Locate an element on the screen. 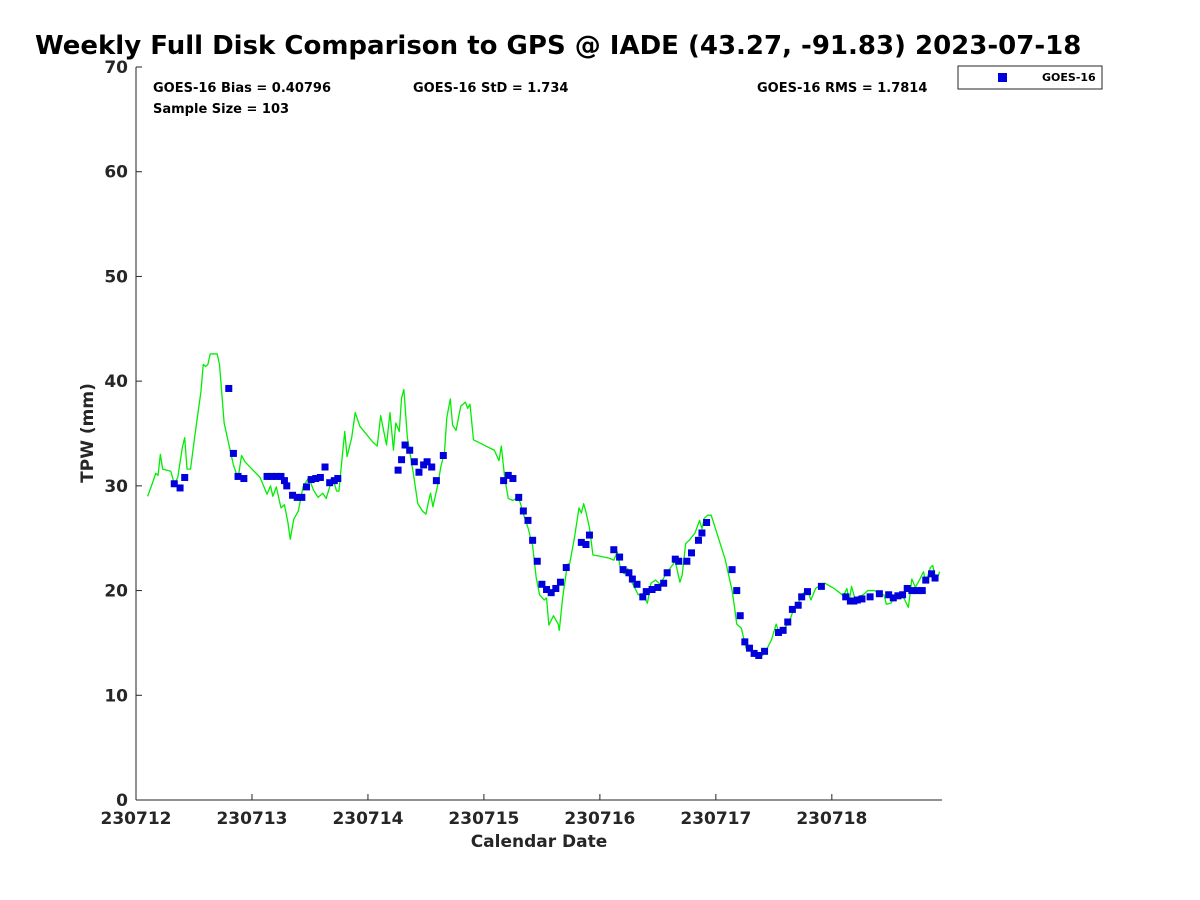 This screenshot has width=1200, height=900. std-stat: GOES-16 StD = 1.734 is located at coordinates (490, 88).